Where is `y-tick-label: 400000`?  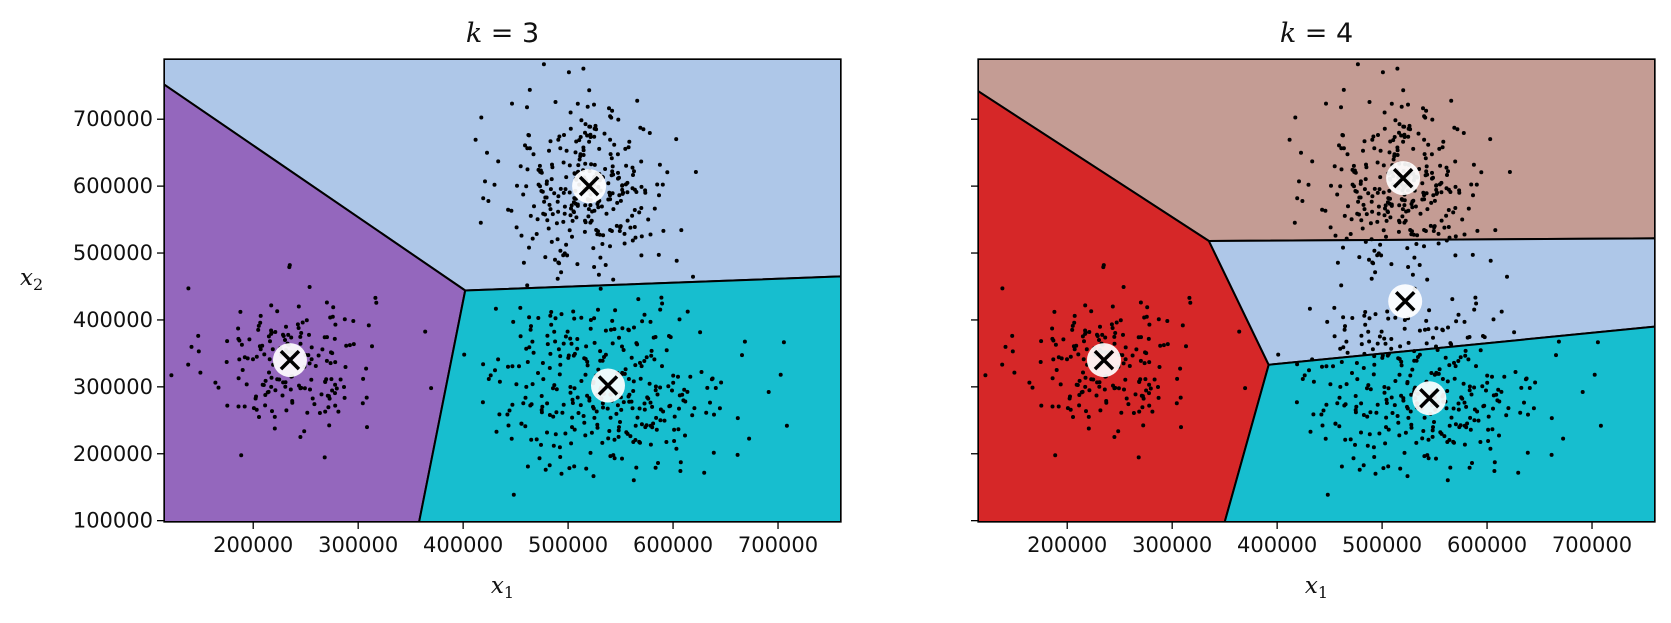 y-tick-label: 400000 is located at coordinates (113, 320).